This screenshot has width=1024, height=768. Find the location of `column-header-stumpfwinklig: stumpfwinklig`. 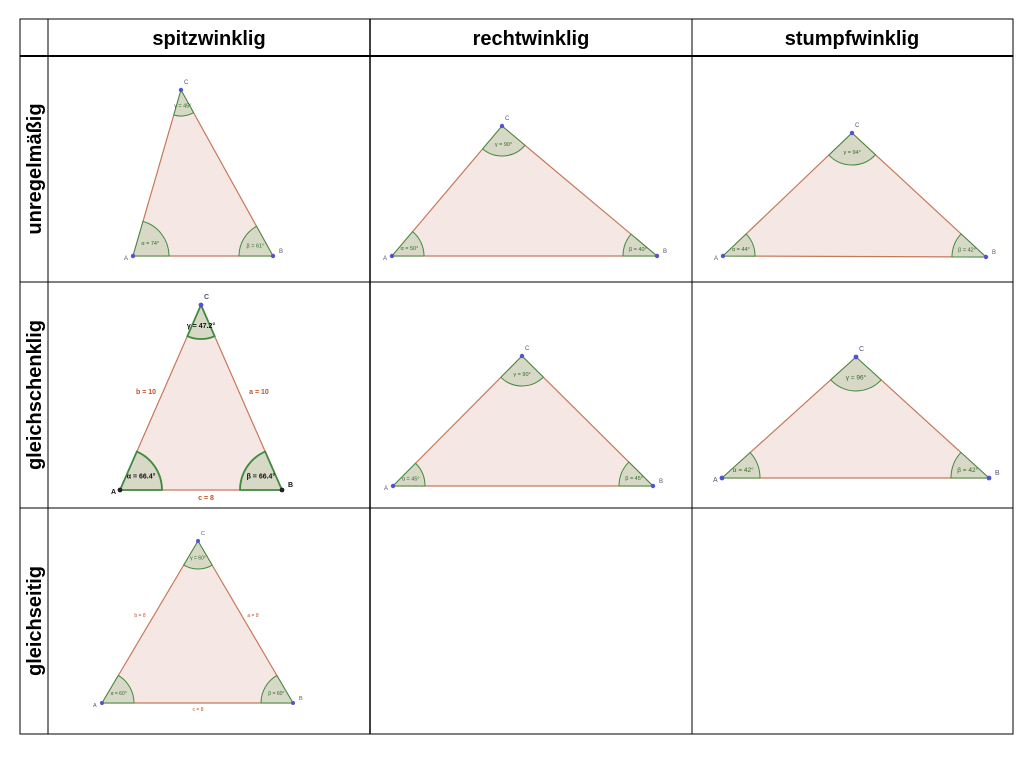

column-header-stumpfwinklig: stumpfwinklig is located at coordinates (852, 39).